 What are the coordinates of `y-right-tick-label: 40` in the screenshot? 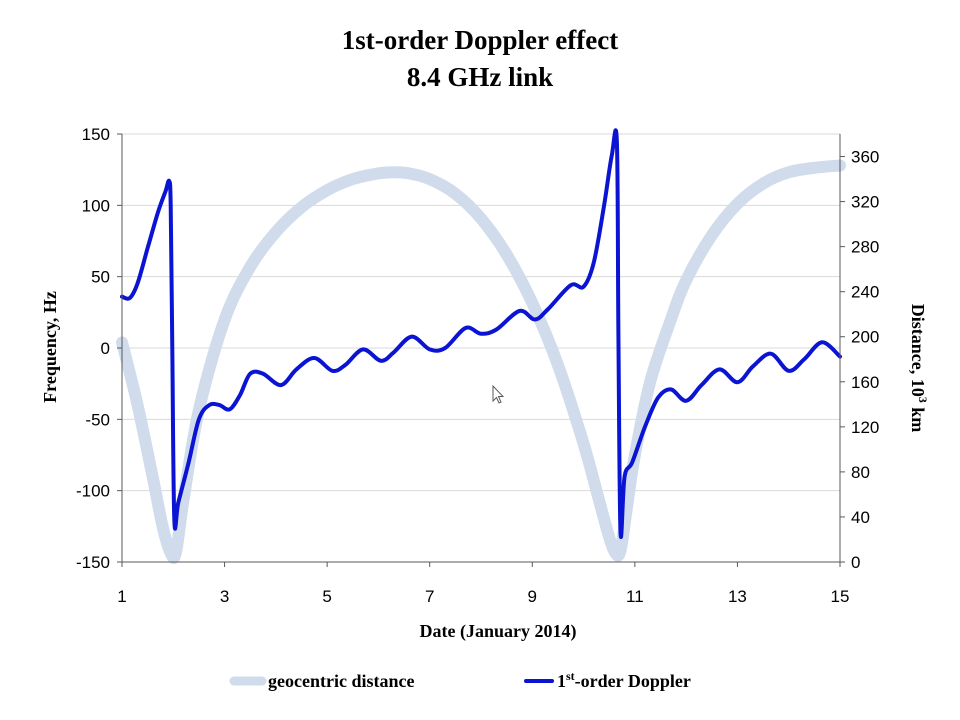 It's located at (860, 517).